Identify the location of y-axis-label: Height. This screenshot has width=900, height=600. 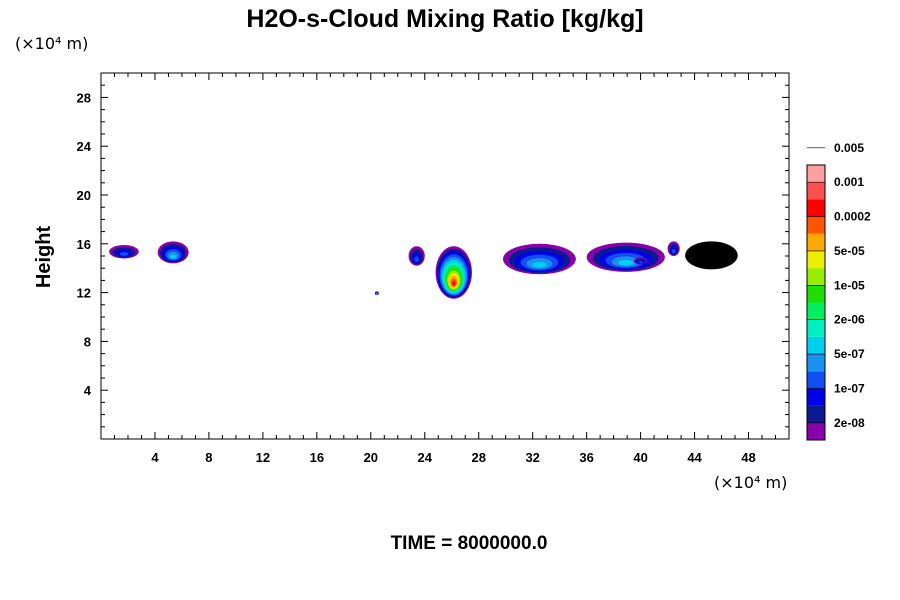
(44, 257).